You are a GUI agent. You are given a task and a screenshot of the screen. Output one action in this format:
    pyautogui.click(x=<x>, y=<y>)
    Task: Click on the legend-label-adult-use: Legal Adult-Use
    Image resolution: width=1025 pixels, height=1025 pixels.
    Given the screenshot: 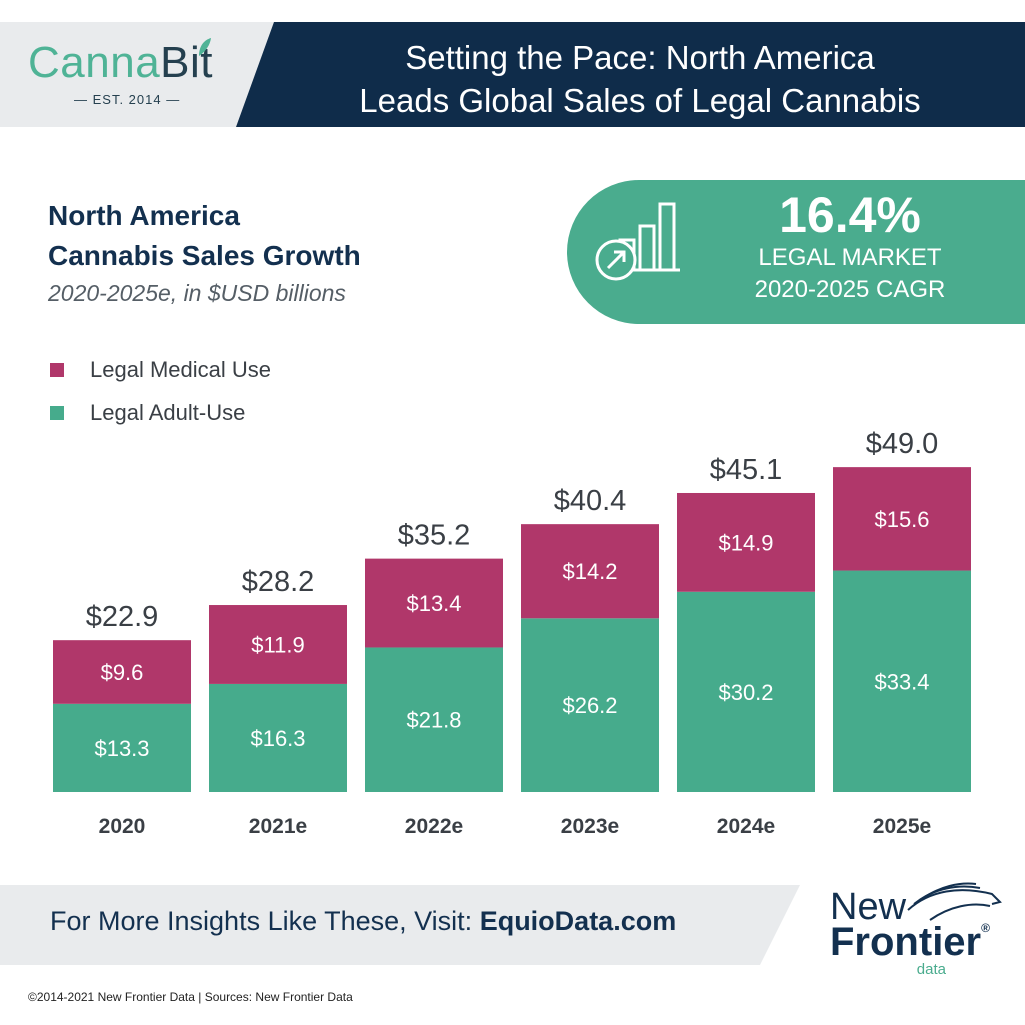 What is the action you would take?
    pyautogui.click(x=168, y=412)
    